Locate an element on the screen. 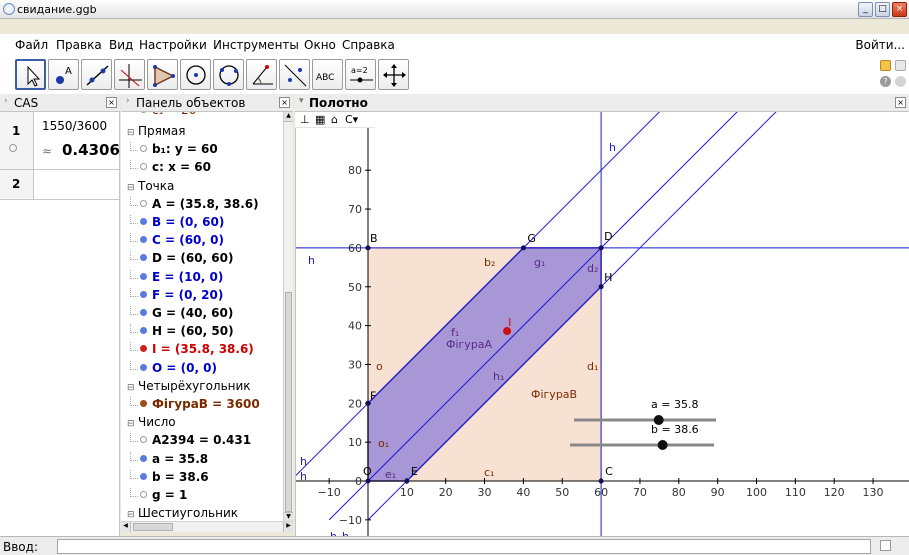 This screenshot has width=909, height=555. algebra-panel-close-icon: × is located at coordinates (284, 102).